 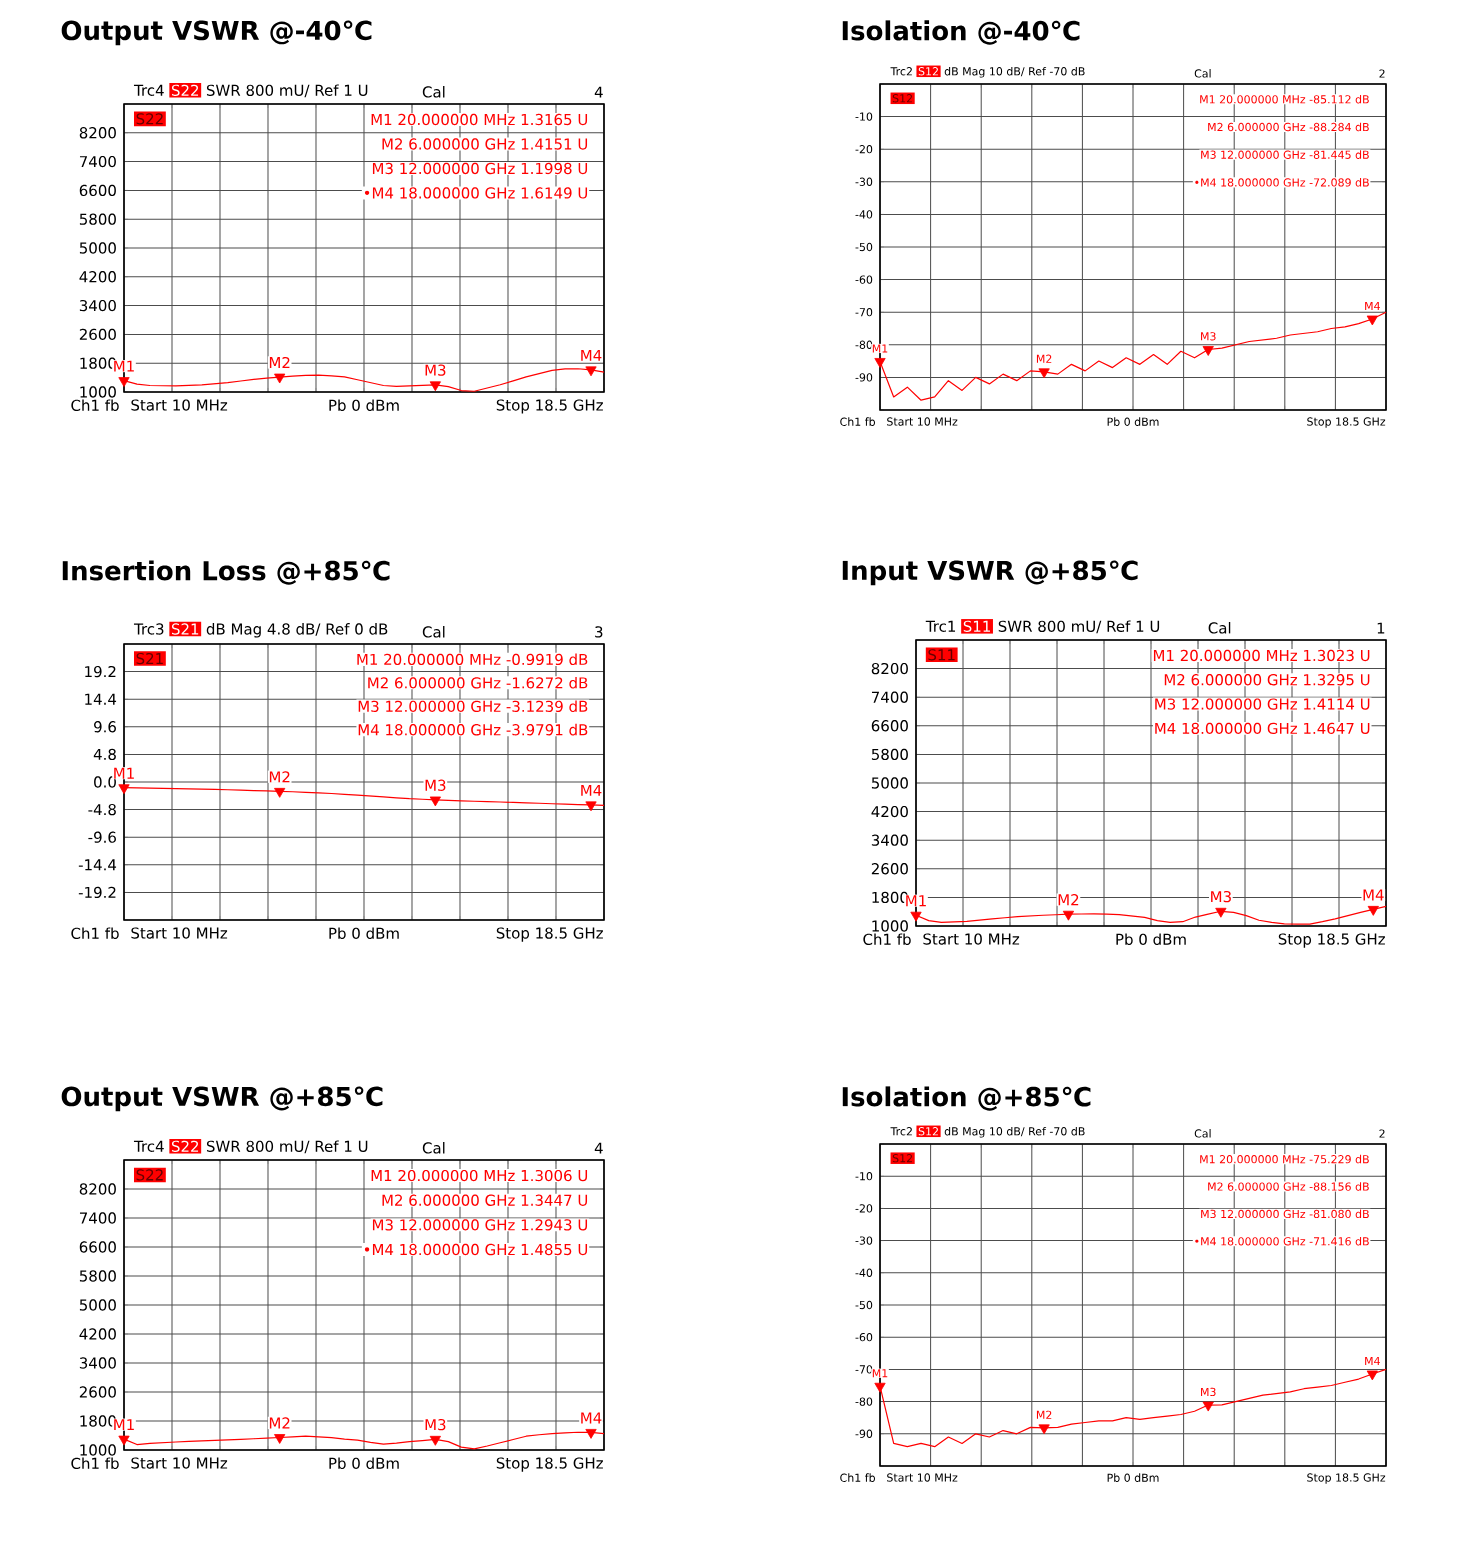 I want to click on chart-title: Output VSWR @-40℃, so click(x=216, y=33).